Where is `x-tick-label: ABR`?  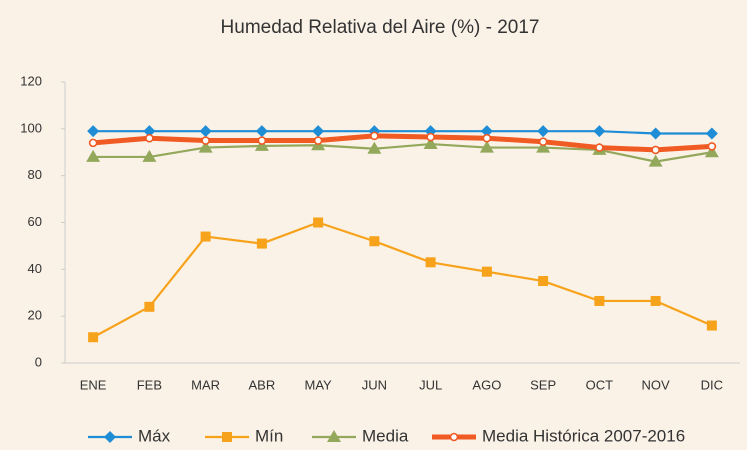 x-tick-label: ABR is located at coordinates (262, 384).